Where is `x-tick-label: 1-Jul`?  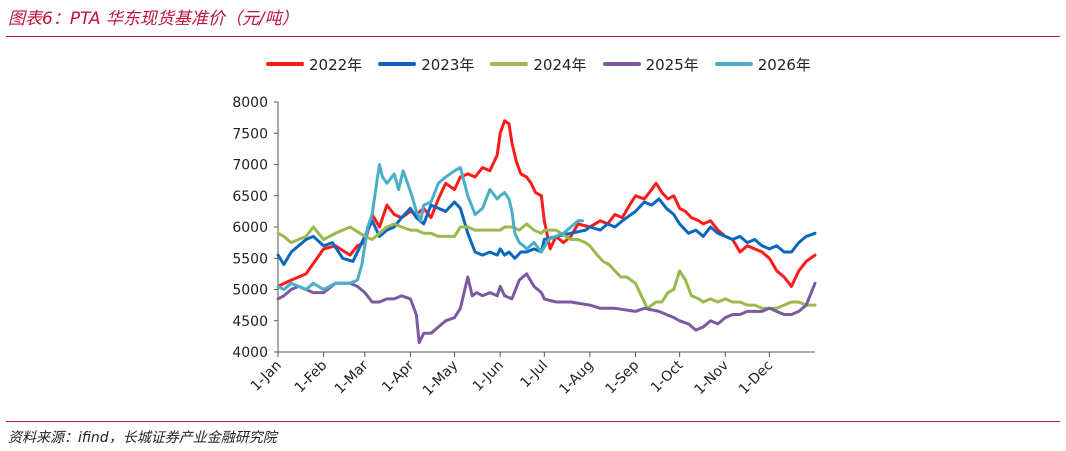
x-tick-label: 1-Jul is located at coordinates (534, 375).